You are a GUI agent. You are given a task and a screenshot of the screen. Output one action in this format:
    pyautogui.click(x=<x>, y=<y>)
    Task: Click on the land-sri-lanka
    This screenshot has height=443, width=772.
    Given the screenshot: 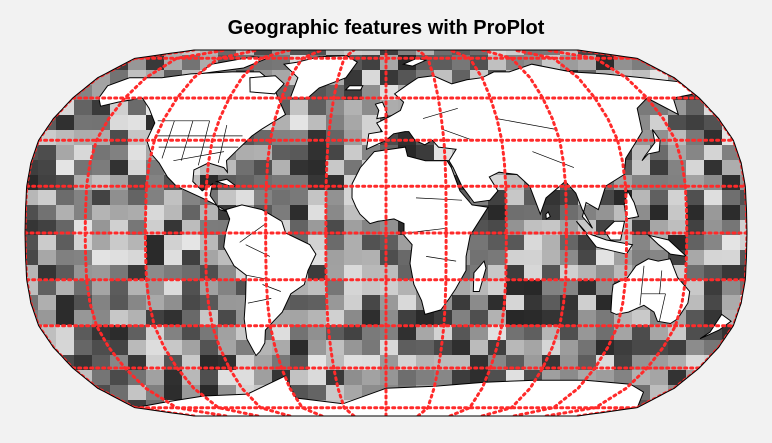 What is the action you would take?
    pyautogui.click(x=548, y=215)
    